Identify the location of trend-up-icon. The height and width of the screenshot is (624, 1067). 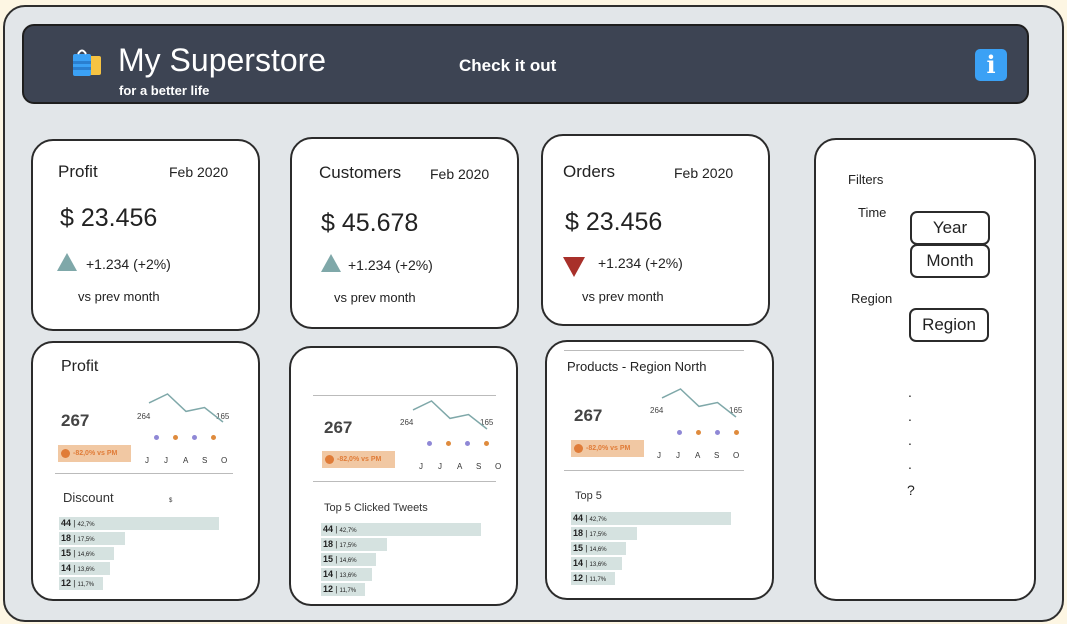
(331, 263).